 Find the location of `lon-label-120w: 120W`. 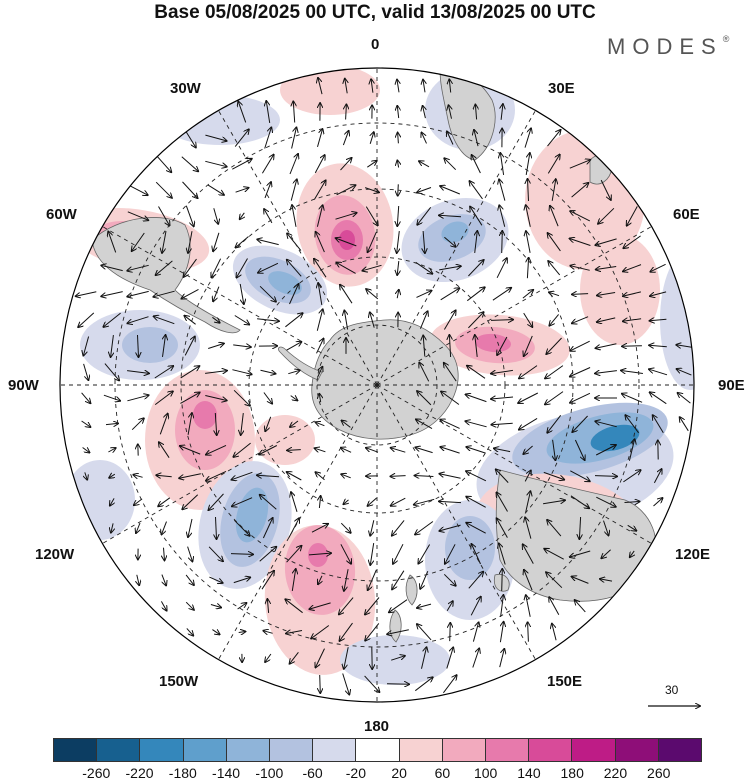

lon-label-120w: 120W is located at coordinates (55, 554).